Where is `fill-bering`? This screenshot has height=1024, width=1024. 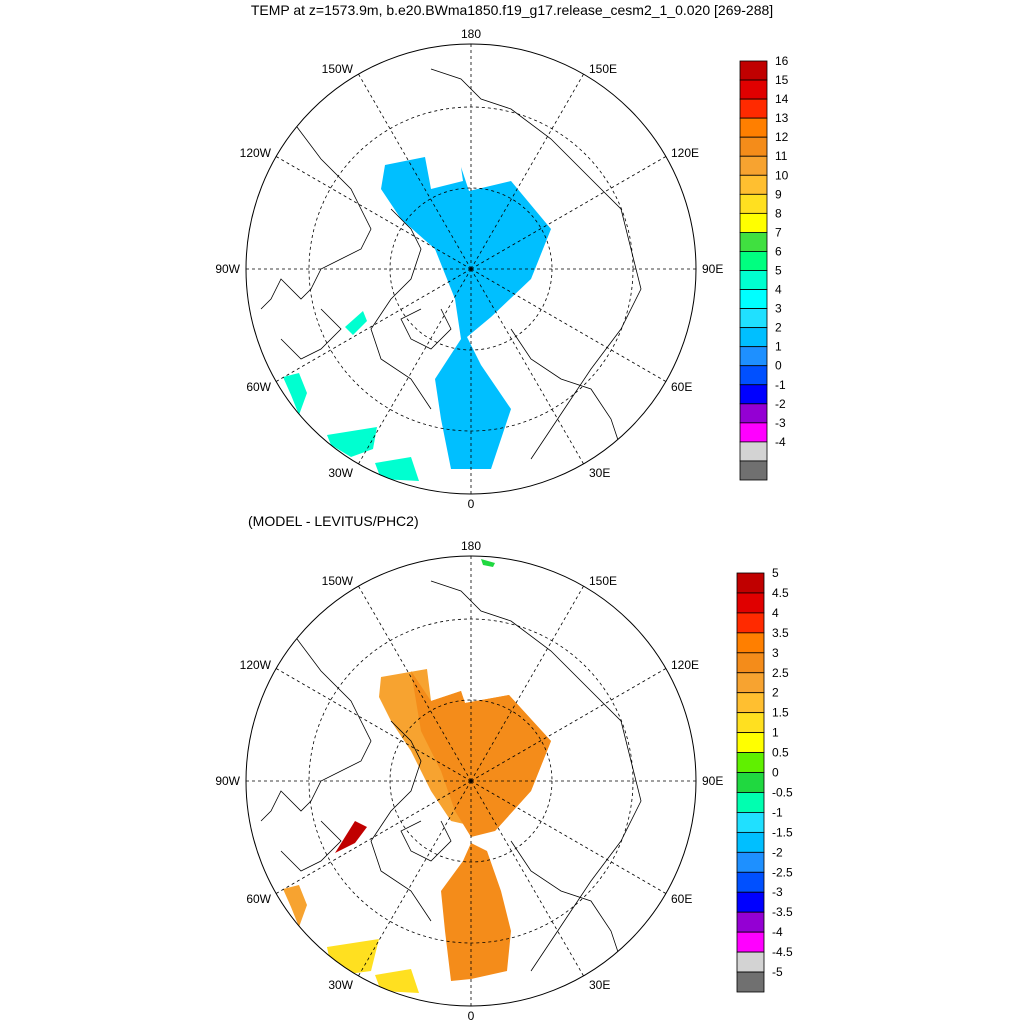 fill-bering is located at coordinates (488, 563).